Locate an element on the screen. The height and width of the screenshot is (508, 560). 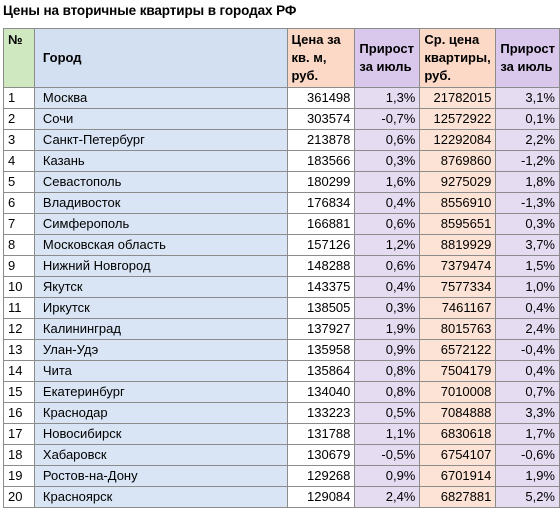
header-price: Цена за кв. м, руб. is located at coordinates (321, 58).